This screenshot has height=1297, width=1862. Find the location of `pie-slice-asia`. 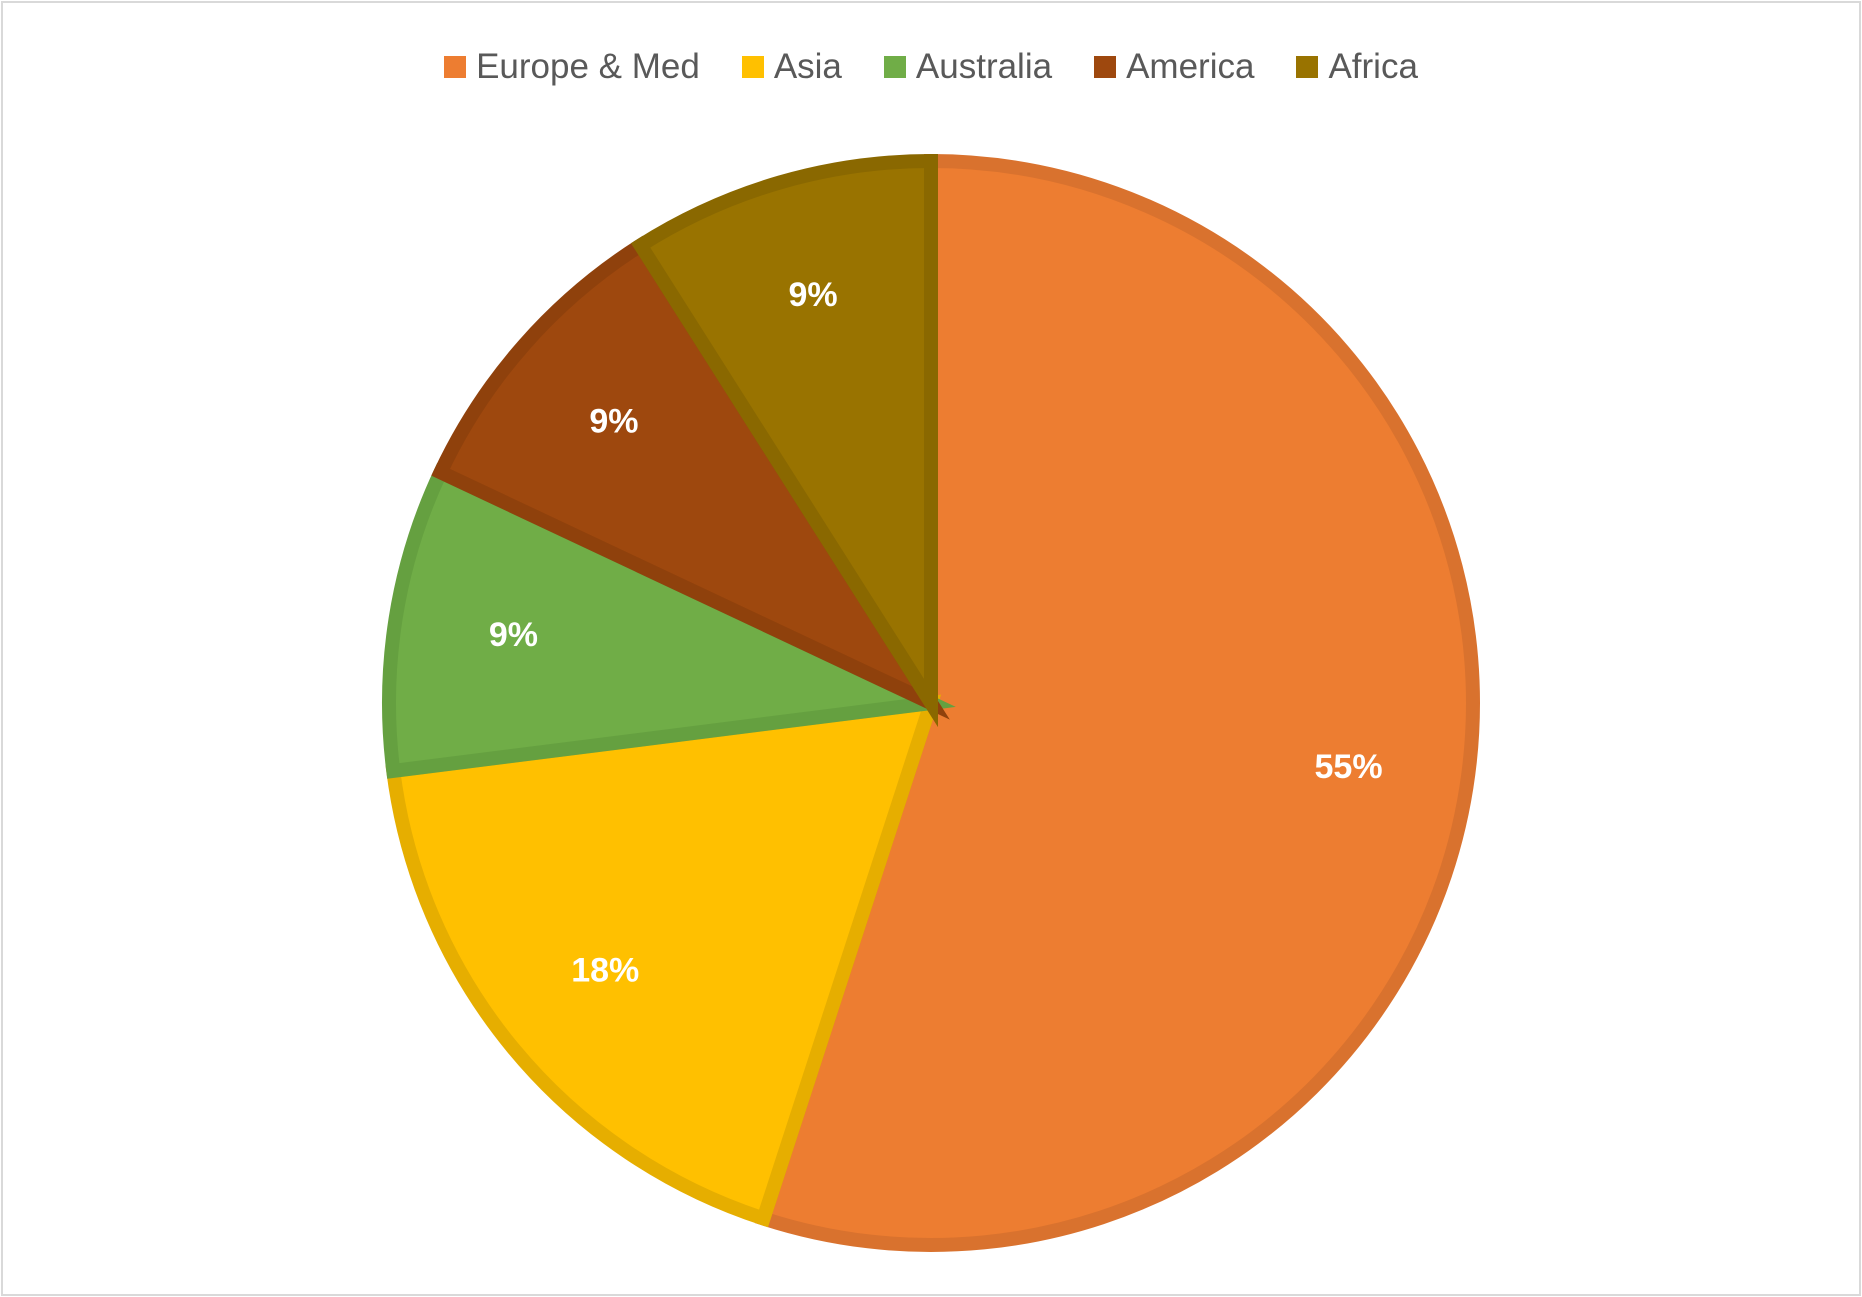

pie-slice-asia is located at coordinates (663, 961).